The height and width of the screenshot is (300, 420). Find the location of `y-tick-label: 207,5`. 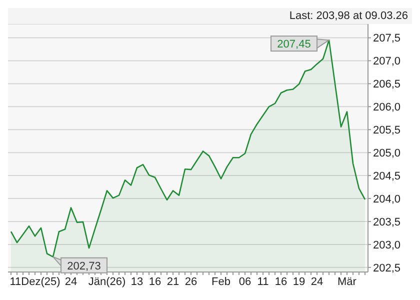

y-tick-label: 207,5 is located at coordinates (387, 38).